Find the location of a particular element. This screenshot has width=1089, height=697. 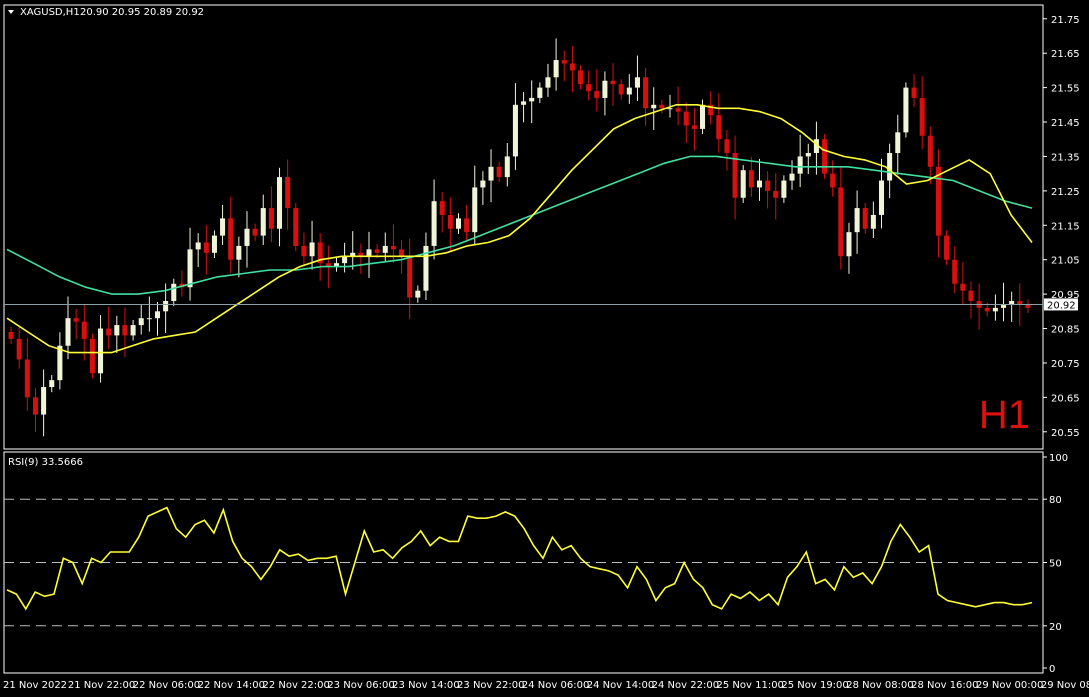

time-axis-label: 21 Nov 22:00 is located at coordinates (101, 685).